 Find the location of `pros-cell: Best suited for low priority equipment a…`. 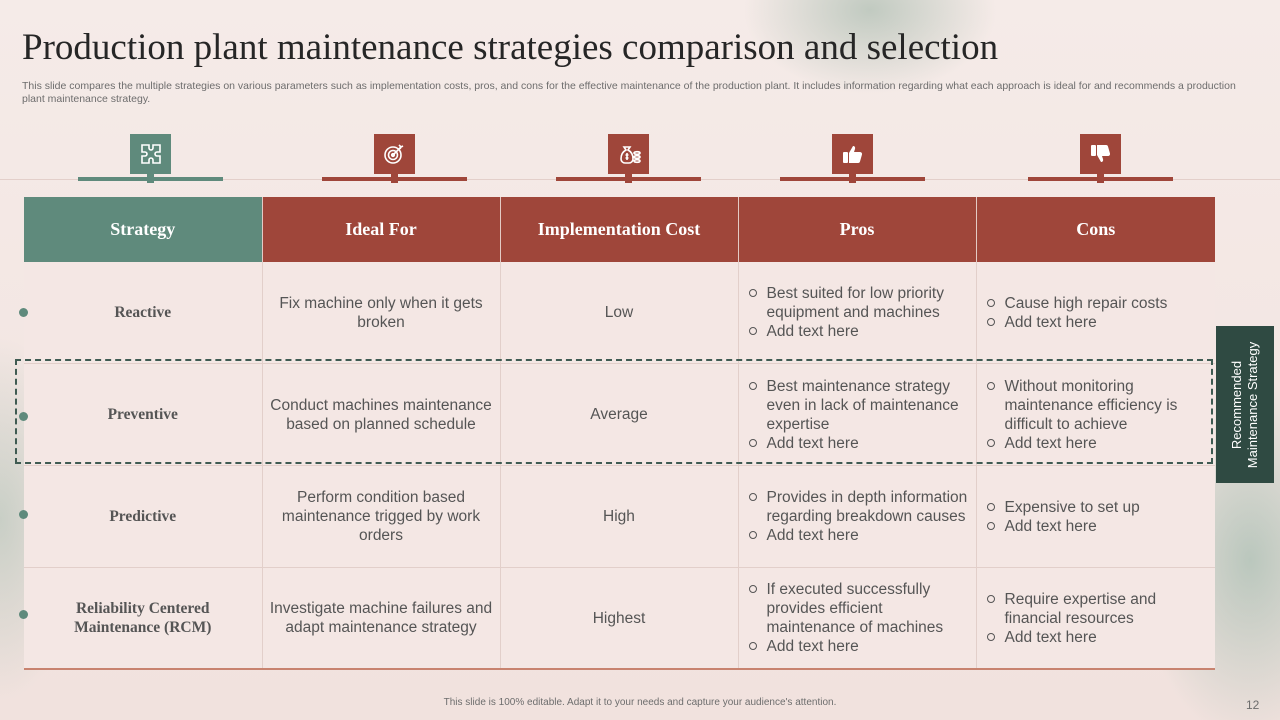

pros-cell: Best suited for low priority equipment a… is located at coordinates (857, 313).